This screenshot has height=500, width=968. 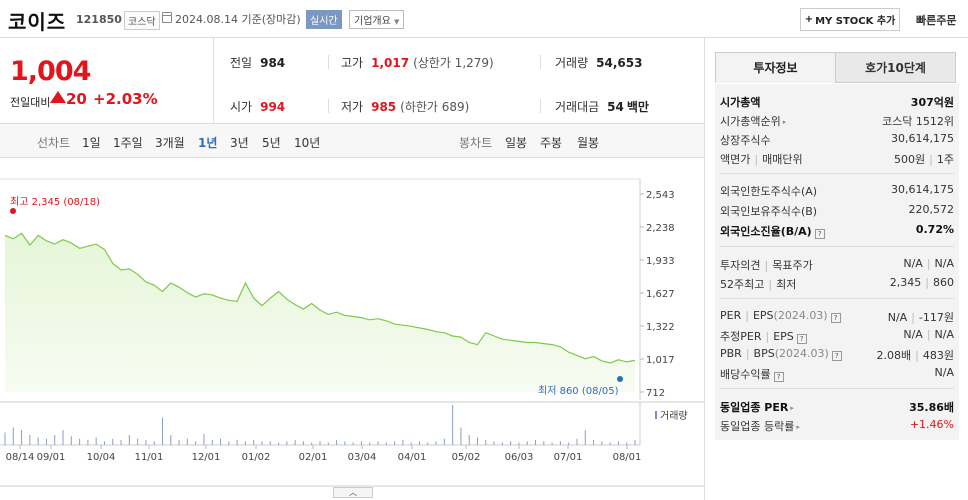 I want to click on info-value: 2.08배, so click(x=894, y=355).